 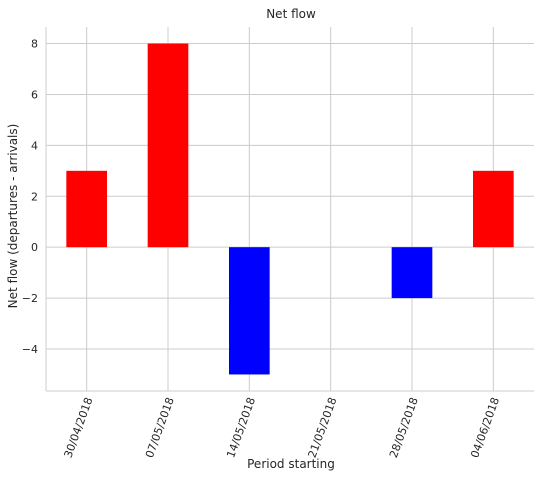 I want to click on y-tick-label: 2, so click(x=34, y=196).